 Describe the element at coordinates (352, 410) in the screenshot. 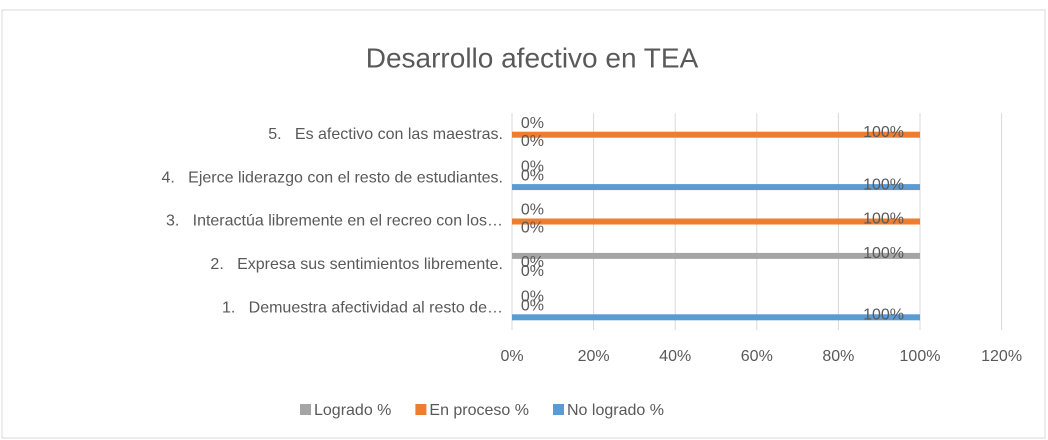

I see `legend-label: Logrado %` at that location.